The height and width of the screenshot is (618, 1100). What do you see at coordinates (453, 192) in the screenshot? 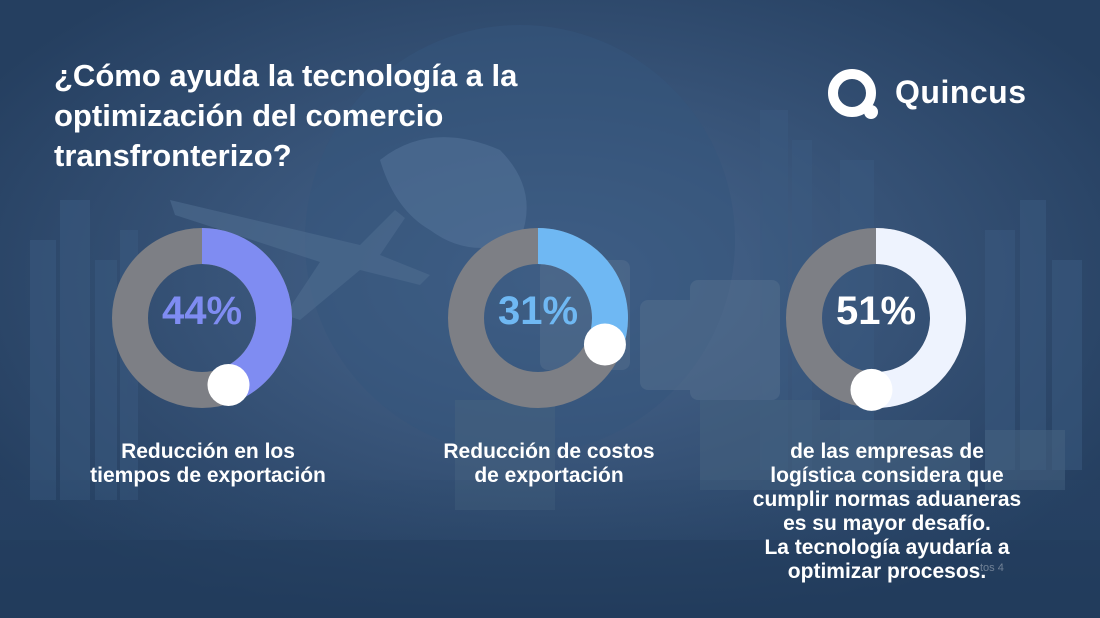
I see `globe-continent` at bounding box center [453, 192].